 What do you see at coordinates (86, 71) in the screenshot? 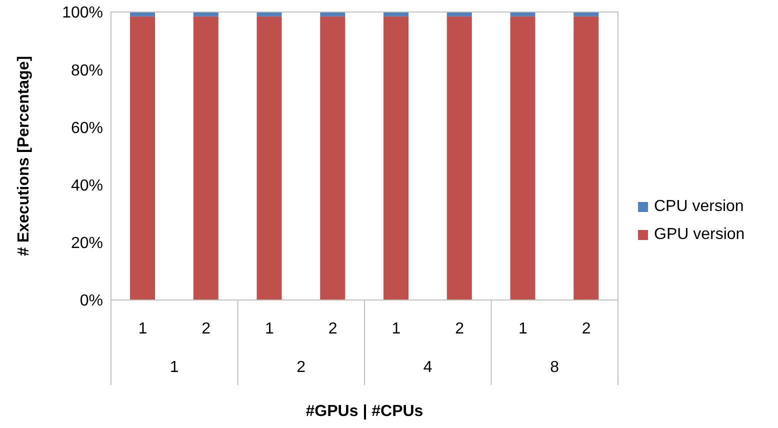
I see `y-tick-label: 80%` at bounding box center [86, 71].